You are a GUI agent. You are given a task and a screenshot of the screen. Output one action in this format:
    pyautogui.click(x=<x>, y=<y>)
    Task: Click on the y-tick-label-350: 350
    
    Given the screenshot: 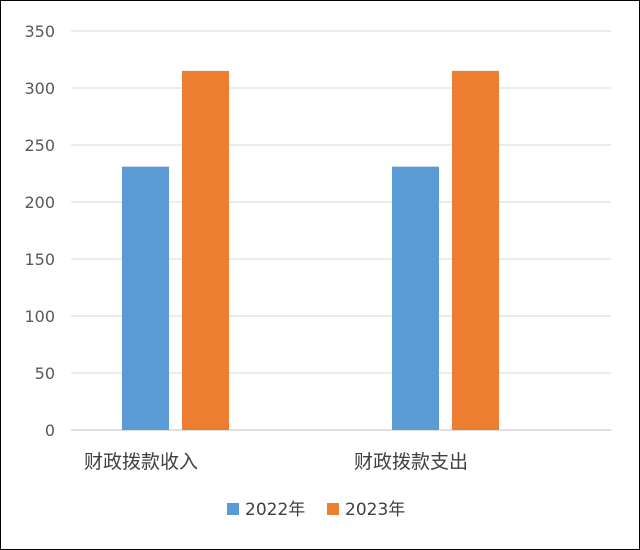 What is the action you would take?
    pyautogui.click(x=39, y=31)
    